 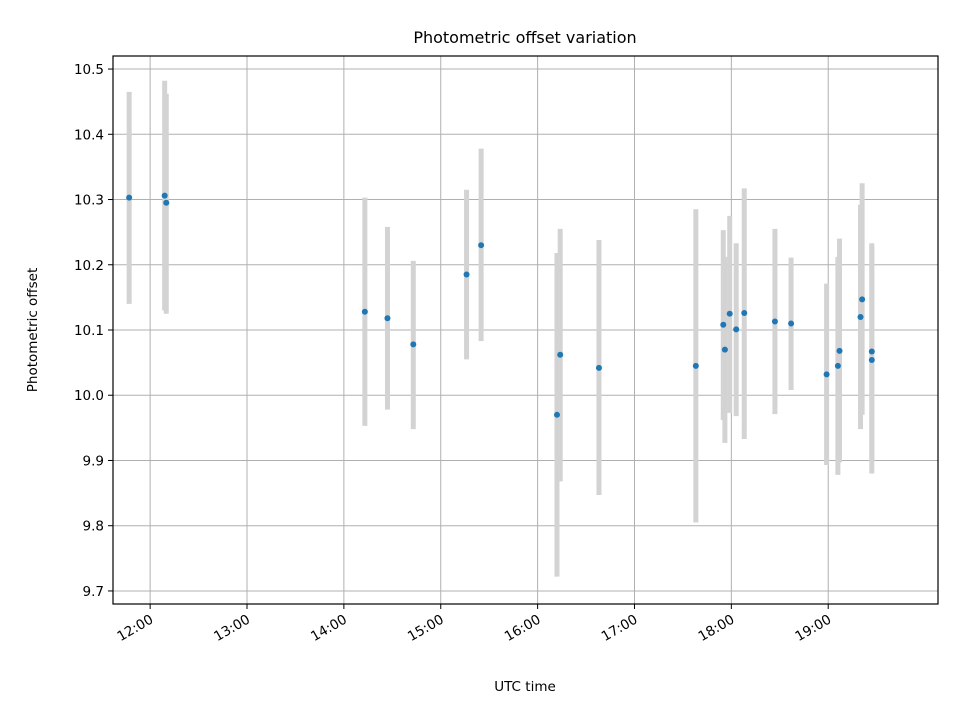 I want to click on y-tick-label: 9.8, so click(x=93, y=527).